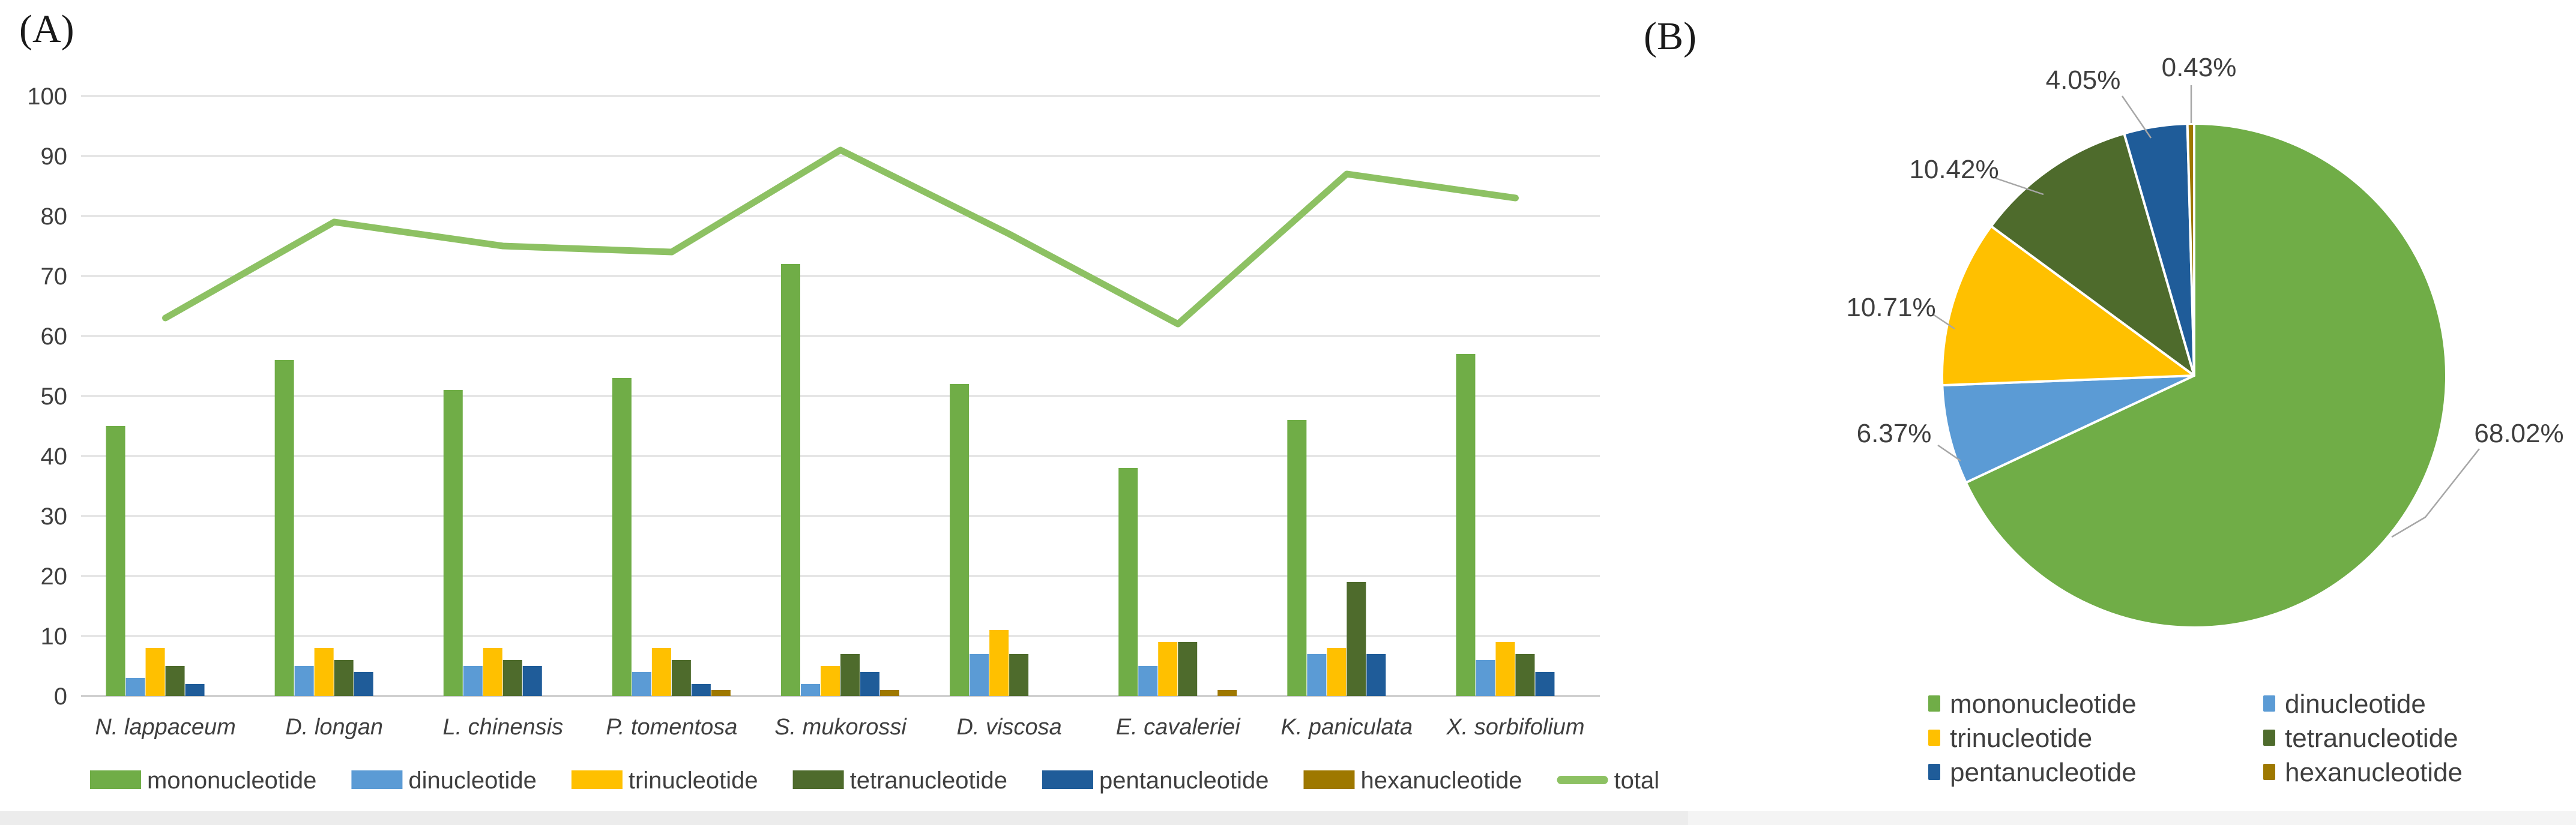 This screenshot has height=825, width=2576. I want to click on leader-line-pentanucleotide, so click(2136, 117).